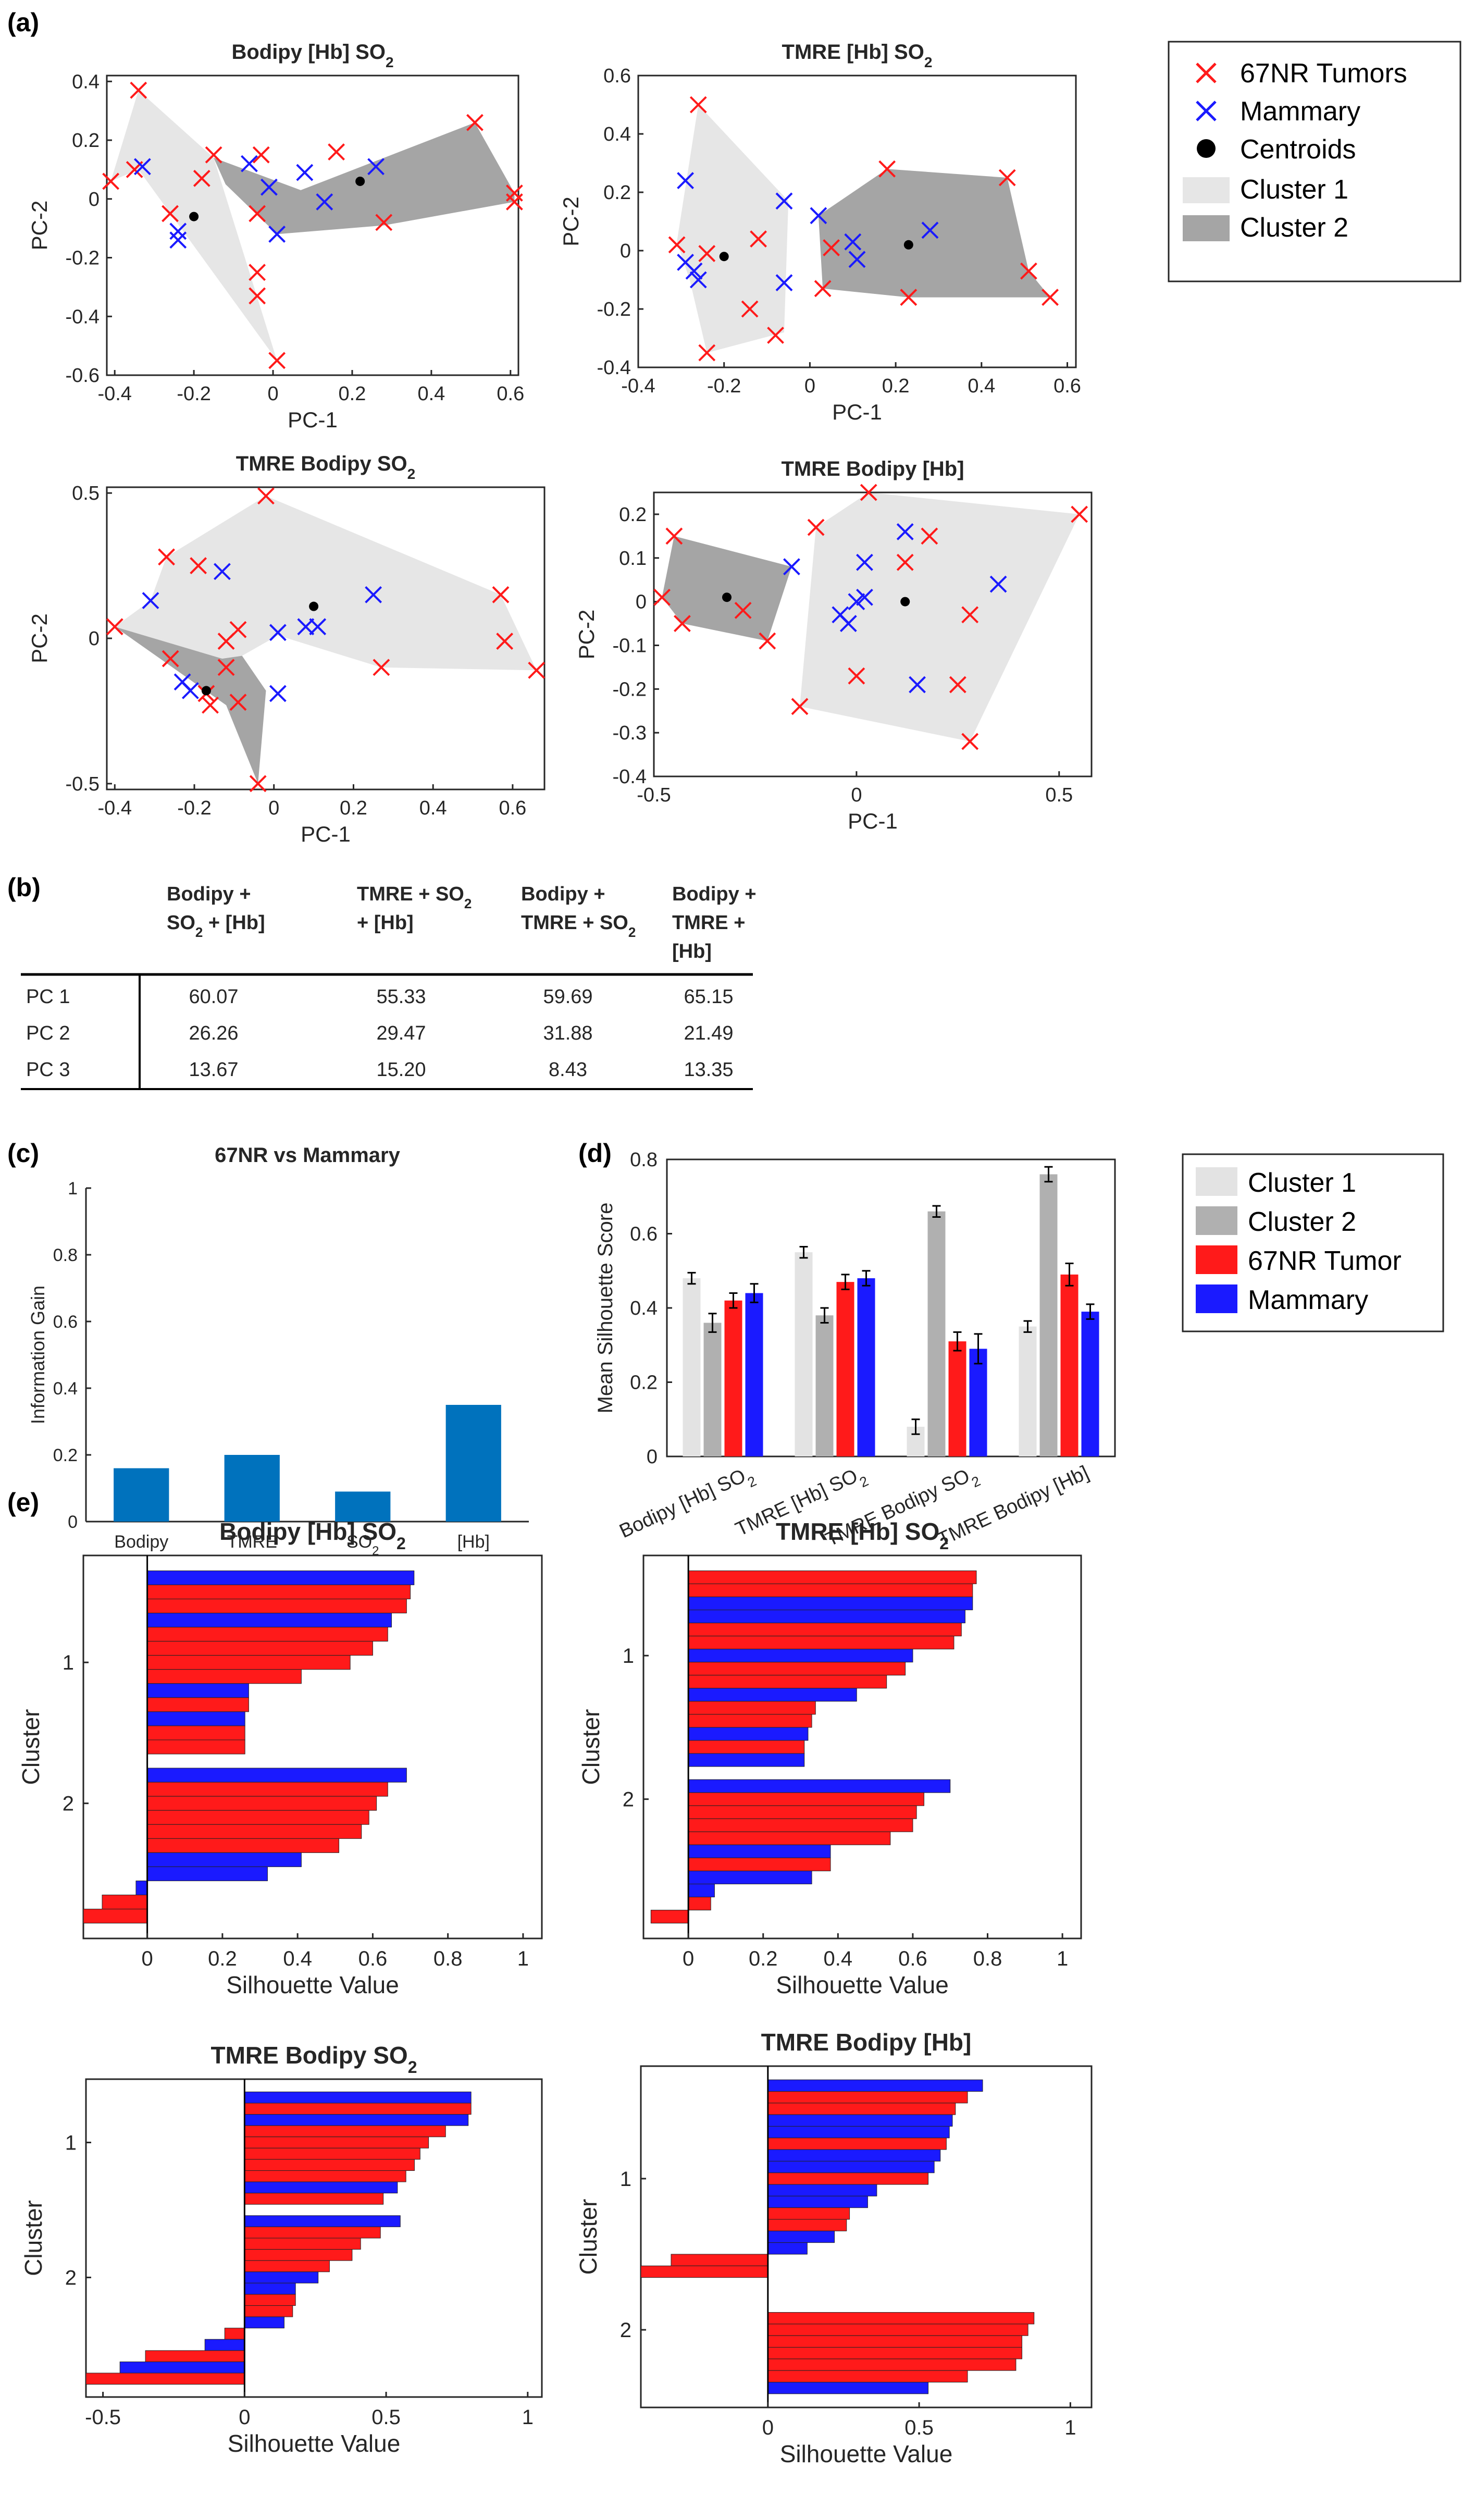 This screenshot has height=2520, width=1475. Describe the element at coordinates (114, 394) in the screenshot. I see `x-tick-label: -0.4` at that location.